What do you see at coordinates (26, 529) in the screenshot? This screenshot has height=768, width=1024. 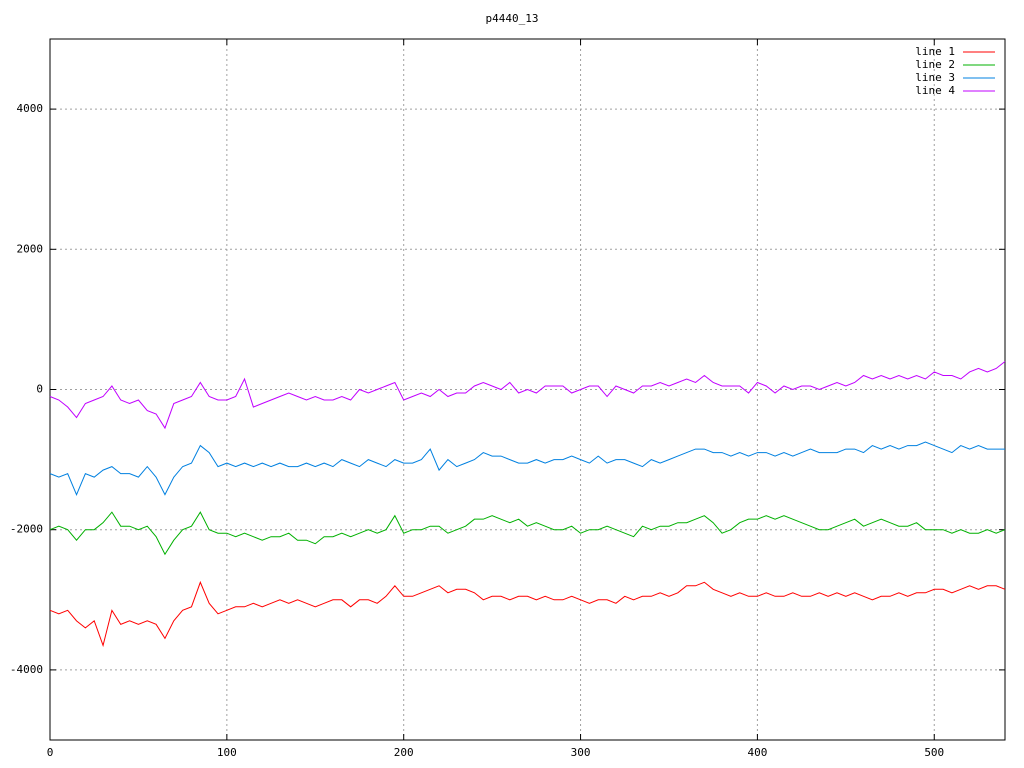 I see `y-tick-label: -2000` at bounding box center [26, 529].